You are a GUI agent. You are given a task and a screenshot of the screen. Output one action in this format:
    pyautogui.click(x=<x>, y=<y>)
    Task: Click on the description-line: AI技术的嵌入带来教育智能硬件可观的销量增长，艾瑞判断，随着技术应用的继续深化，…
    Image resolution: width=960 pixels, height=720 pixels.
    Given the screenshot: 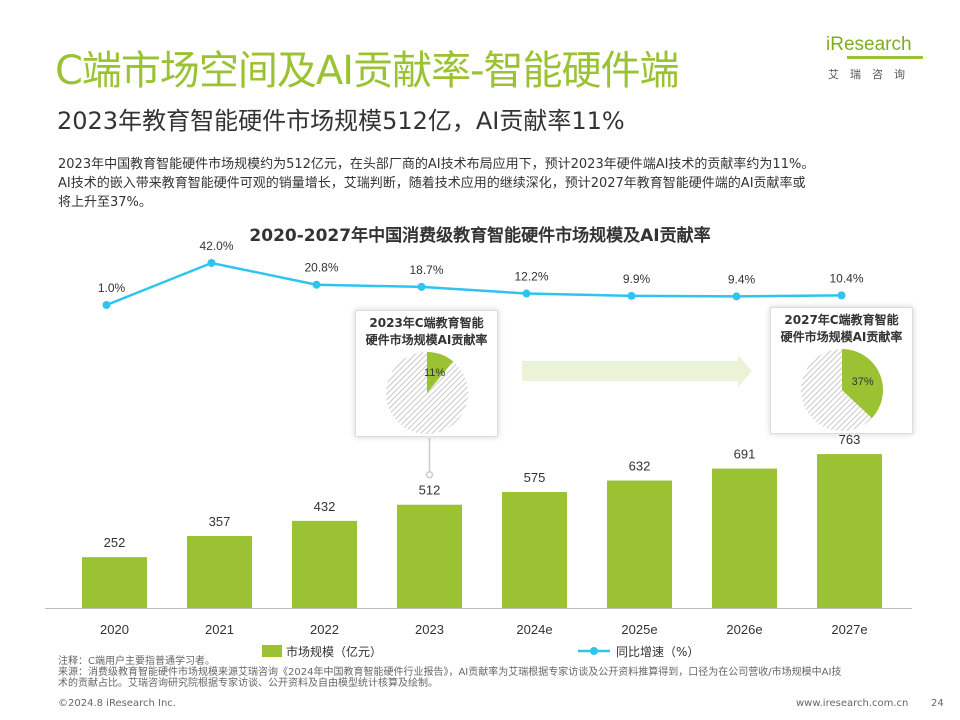 What is the action you would take?
    pyautogui.click(x=432, y=183)
    